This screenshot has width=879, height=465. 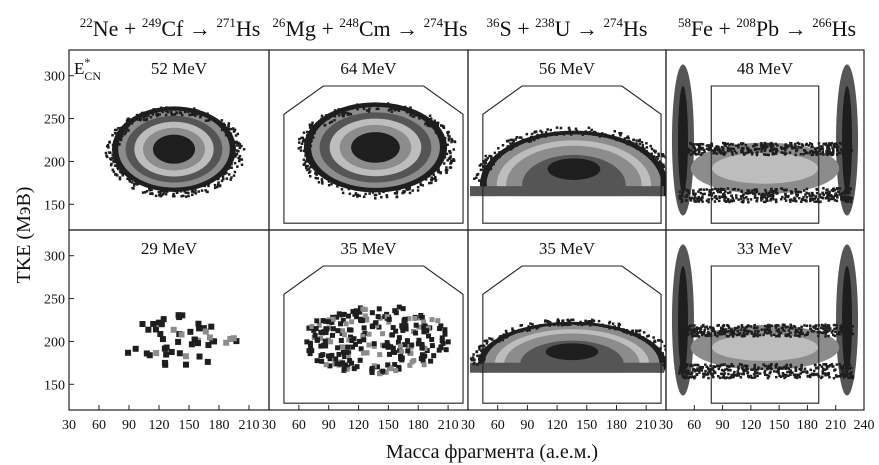 I want to click on element-symbol: Ne, so click(x=106, y=28).